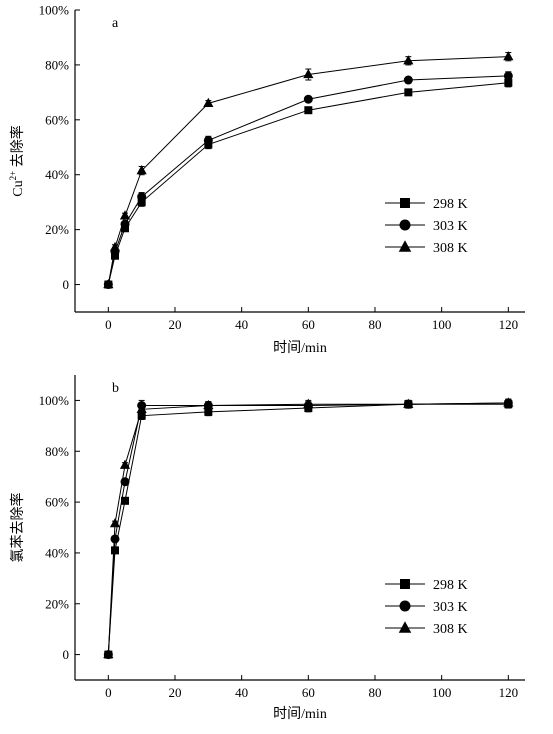 The image size is (553, 734). Describe the element at coordinates (17, 528) in the screenshot. I see `y-axis-label: 氯苯去除率` at that location.